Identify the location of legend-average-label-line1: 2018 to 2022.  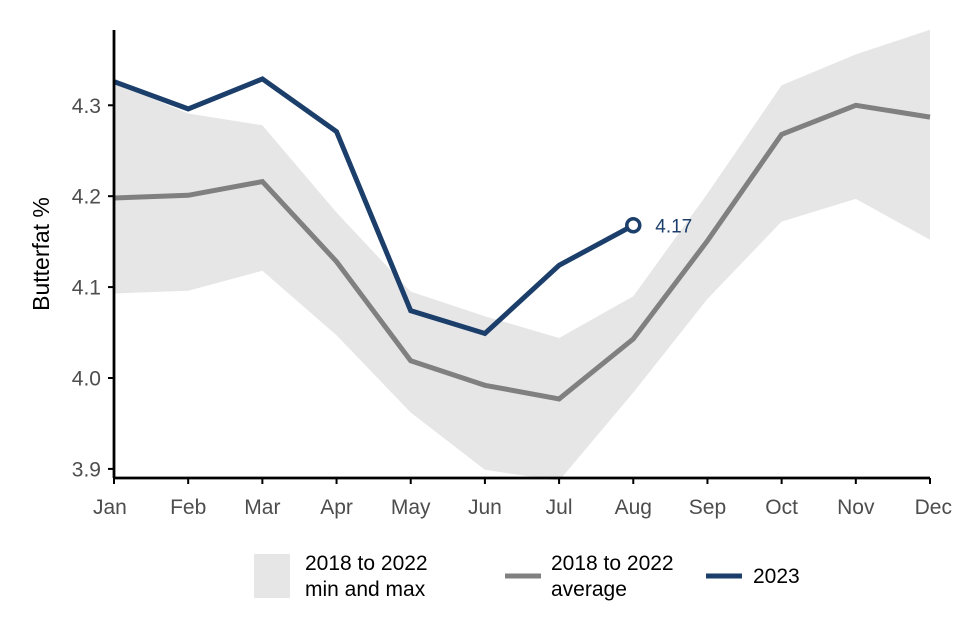
(612, 563).